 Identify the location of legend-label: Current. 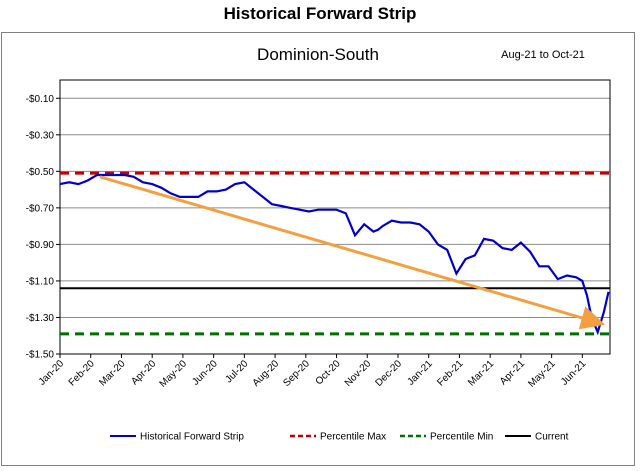
(552, 437).